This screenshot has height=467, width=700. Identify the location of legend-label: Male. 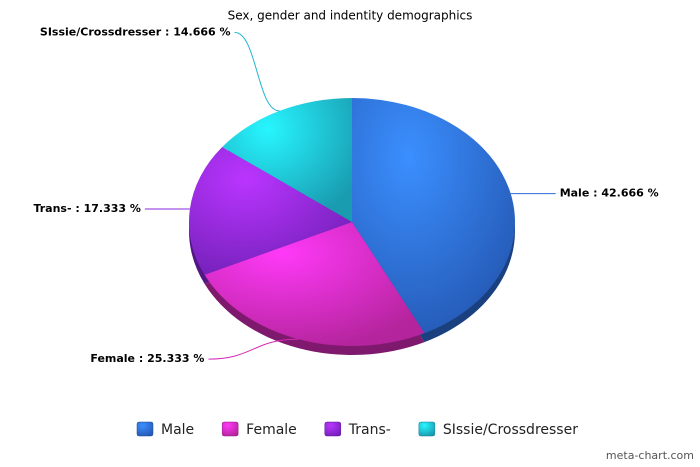
(177, 430).